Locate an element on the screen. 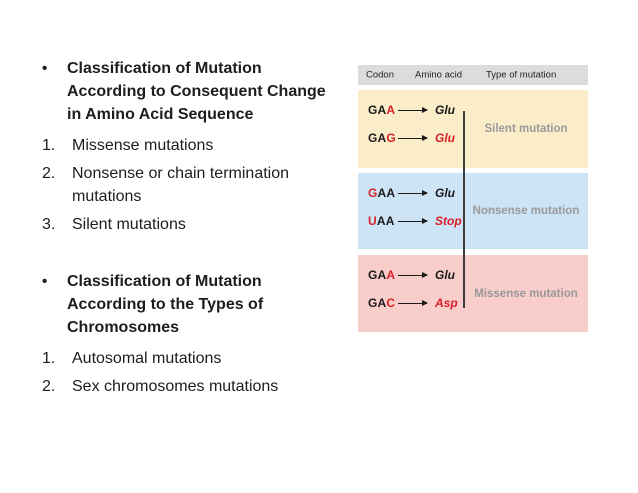  mutant-letter: U is located at coordinates (372, 221).